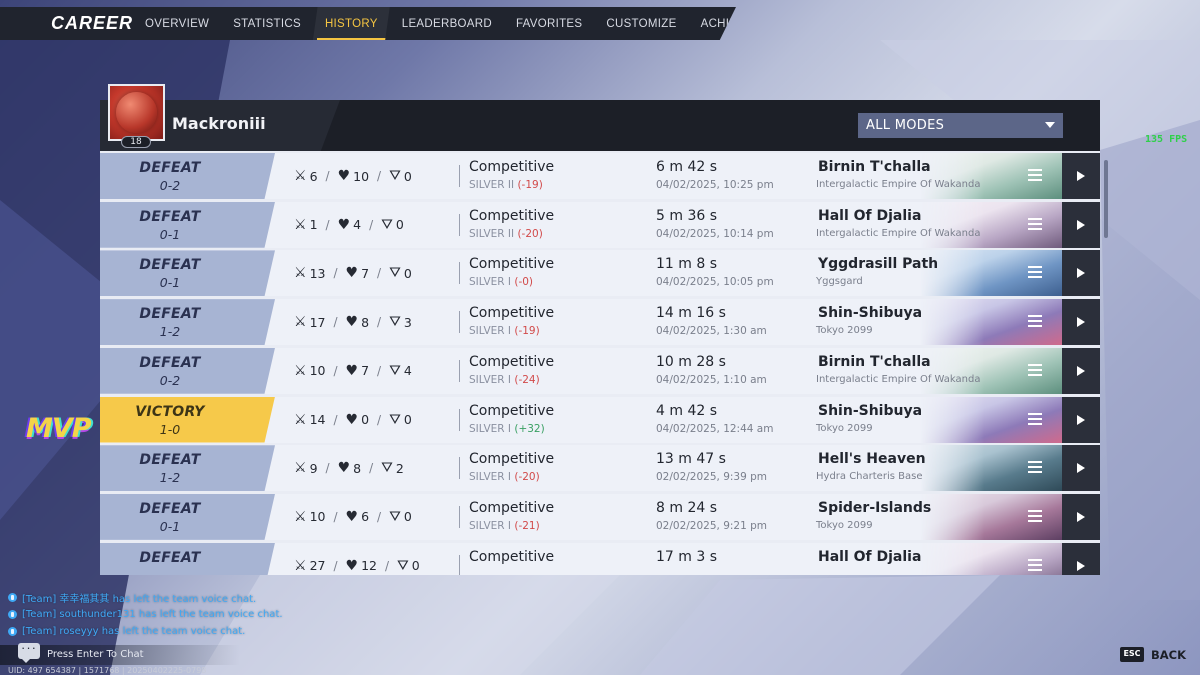  What do you see at coordinates (29, 651) in the screenshot?
I see `chat-bubble-icon` at bounding box center [29, 651].